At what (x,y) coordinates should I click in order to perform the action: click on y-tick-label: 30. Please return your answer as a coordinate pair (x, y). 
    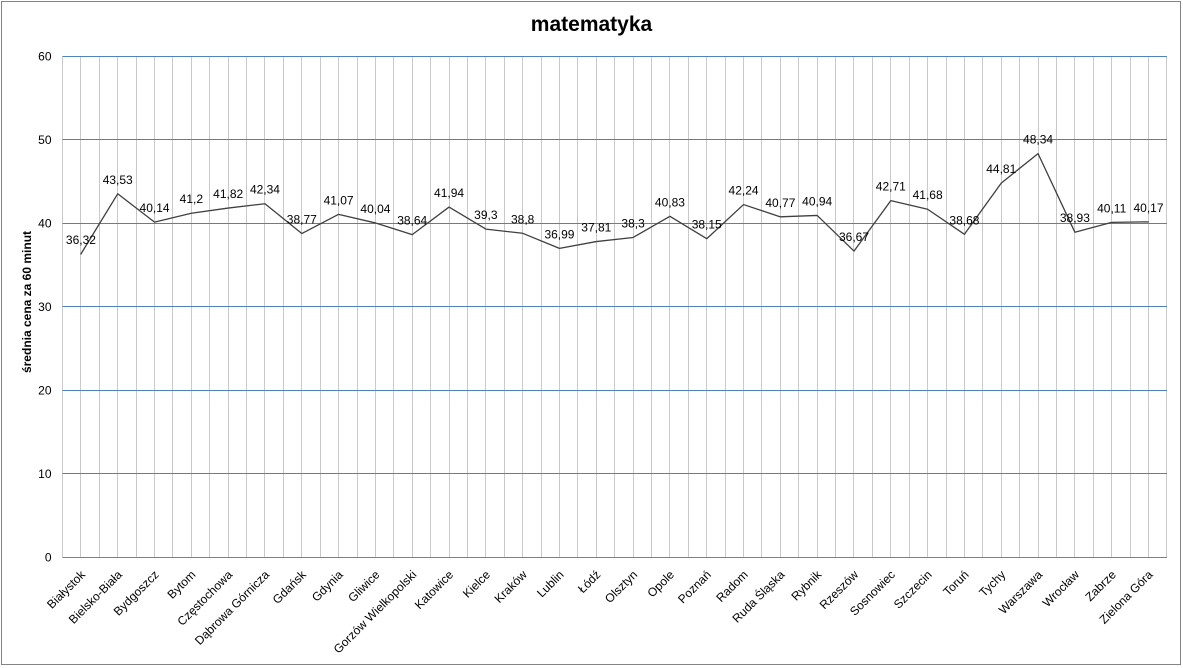
    Looking at the image, I should click on (45, 307).